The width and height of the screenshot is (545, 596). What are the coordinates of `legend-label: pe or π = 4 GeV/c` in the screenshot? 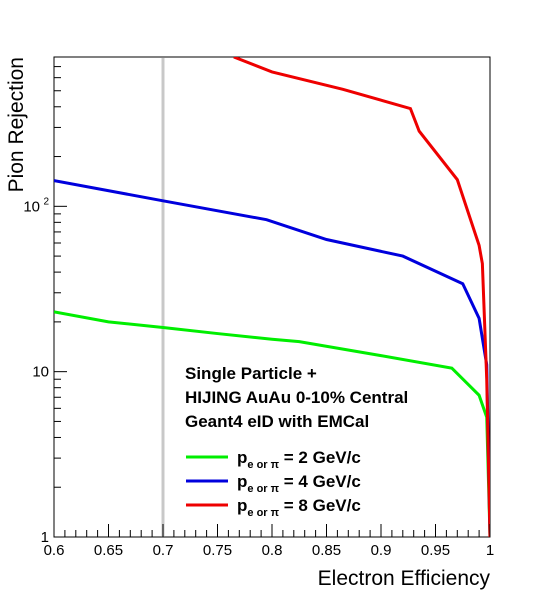 It's located at (299, 483).